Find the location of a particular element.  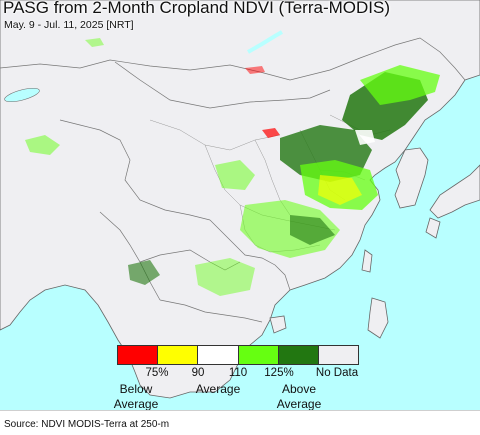

taiwan is located at coordinates (367, 261).